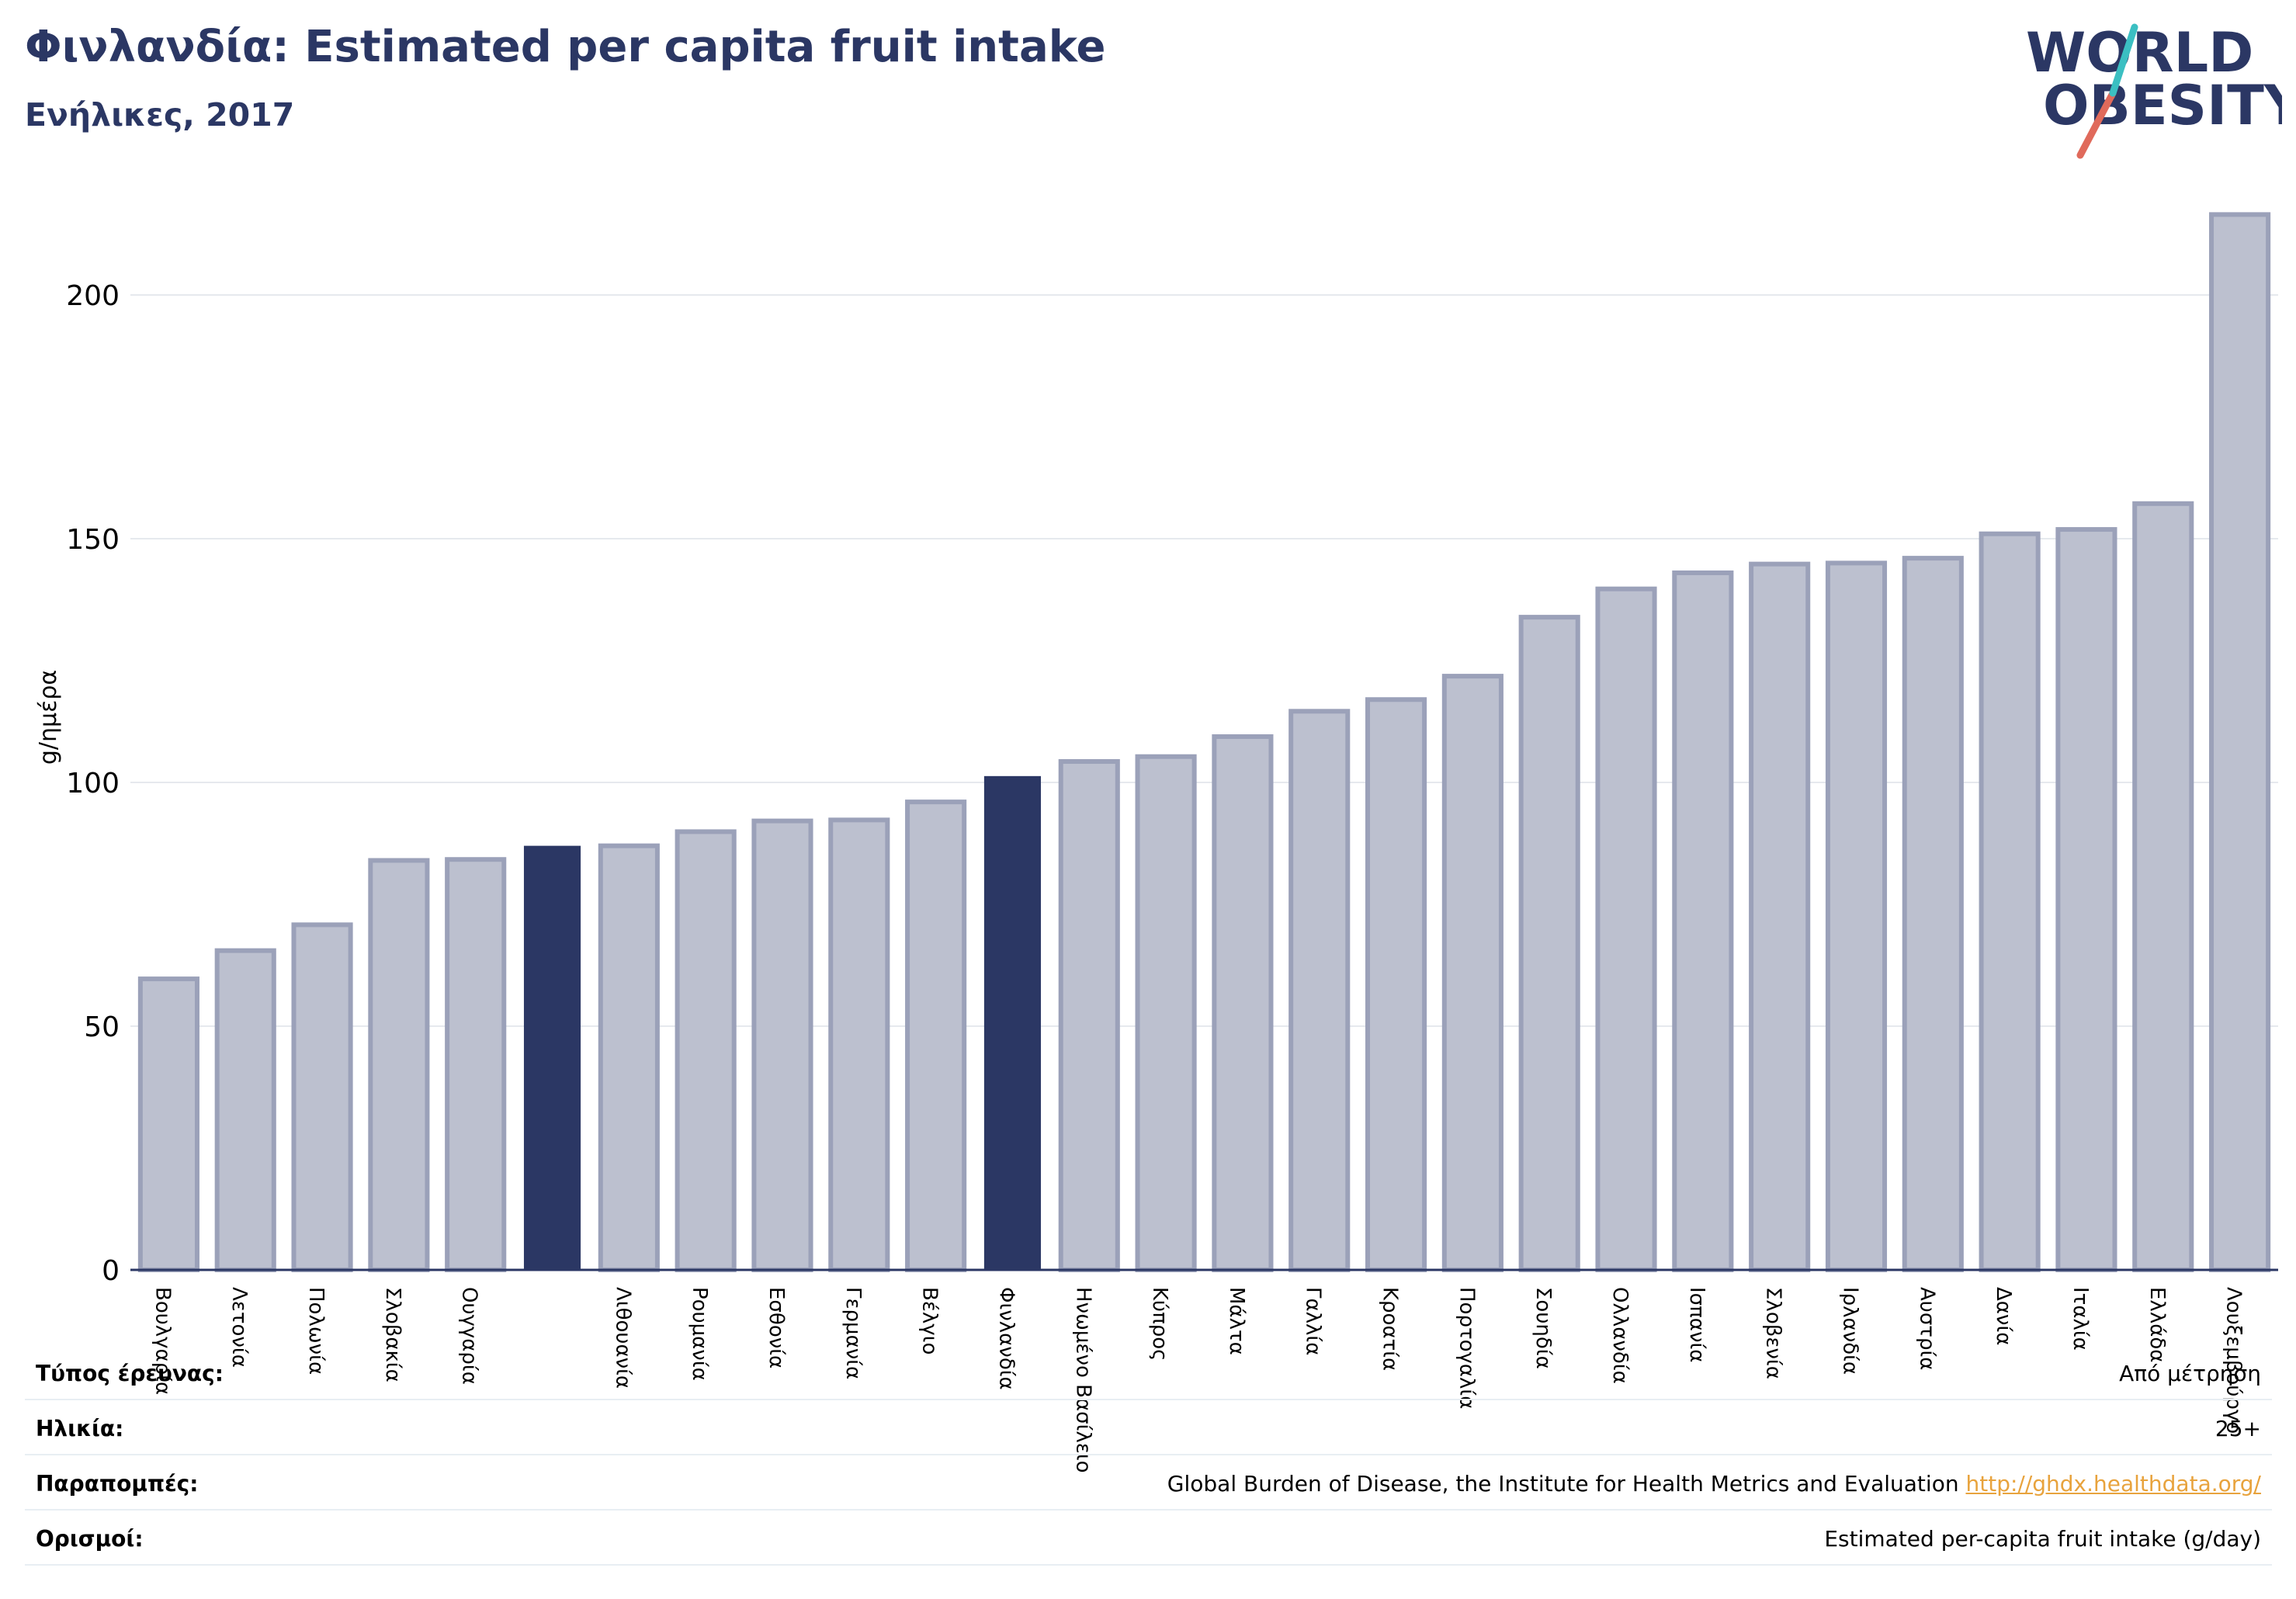 The width and height of the screenshot is (2296, 1599). Describe the element at coordinates (93, 540) in the screenshot. I see `y-tick-label: 150` at that location.